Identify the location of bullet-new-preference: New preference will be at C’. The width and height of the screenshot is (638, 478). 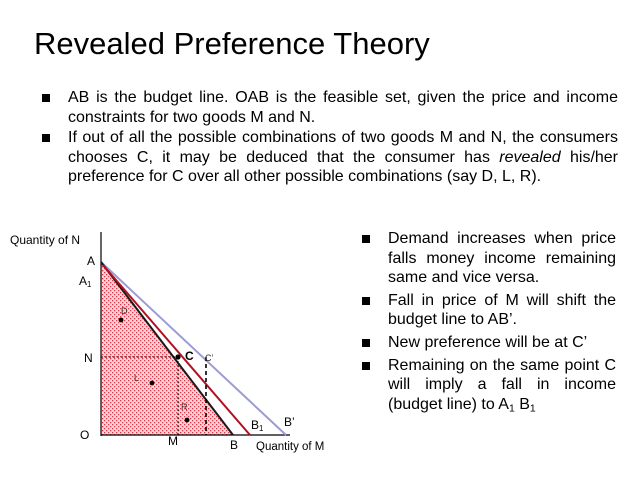
(488, 343).